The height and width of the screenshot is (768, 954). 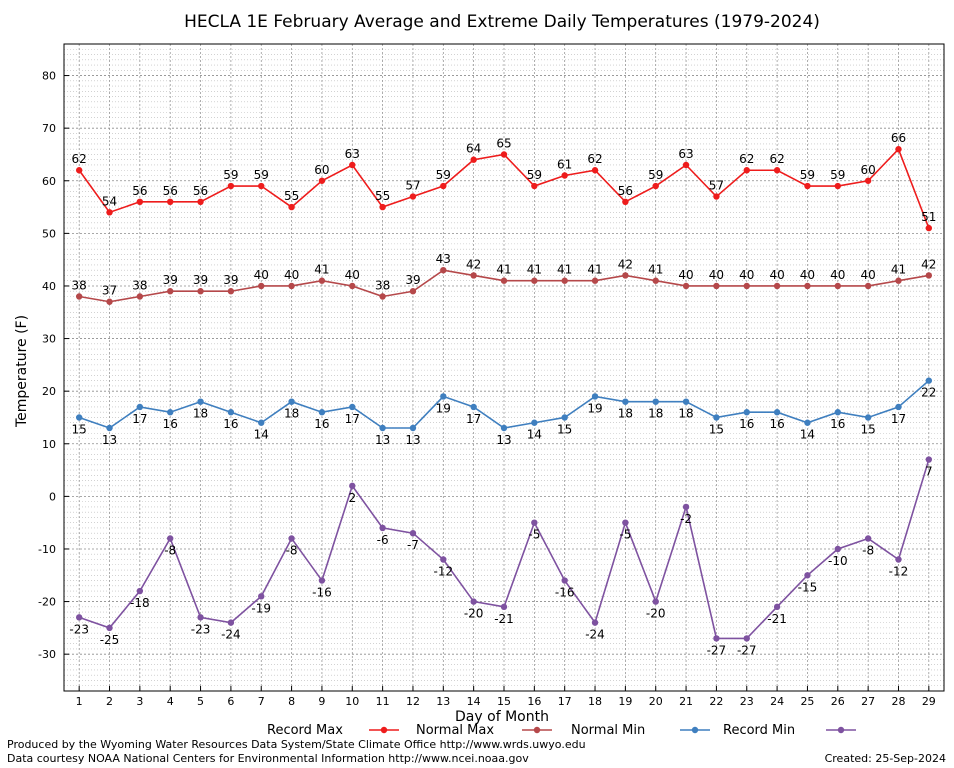 What do you see at coordinates (686, 519) in the screenshot?
I see `data-label: -2` at bounding box center [686, 519].